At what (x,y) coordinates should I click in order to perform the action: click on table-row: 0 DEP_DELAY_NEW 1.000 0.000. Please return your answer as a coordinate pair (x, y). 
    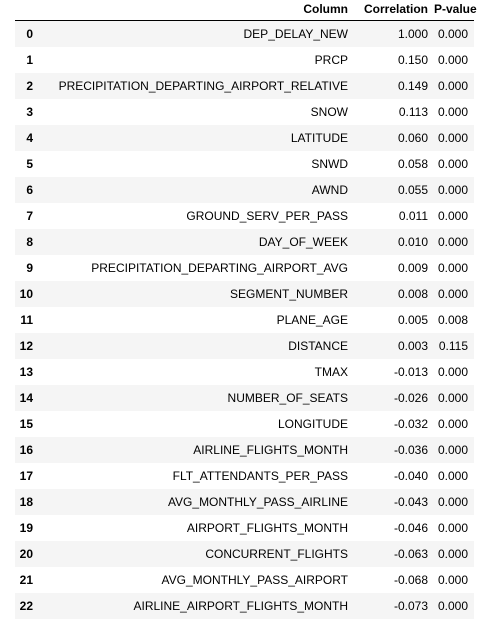
    Looking at the image, I should click on (244, 33).